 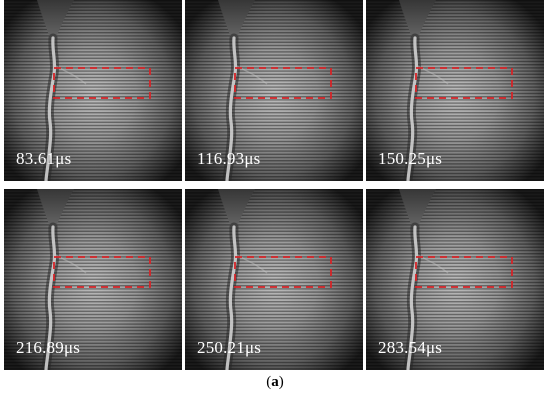 I want to click on timestamp-label-5: 250.21μs, so click(x=229, y=347).